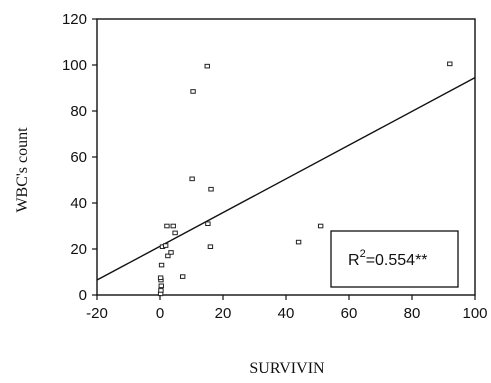  Describe the element at coordinates (354, 260) in the screenshot. I see `r2-prefix: R` at that location.